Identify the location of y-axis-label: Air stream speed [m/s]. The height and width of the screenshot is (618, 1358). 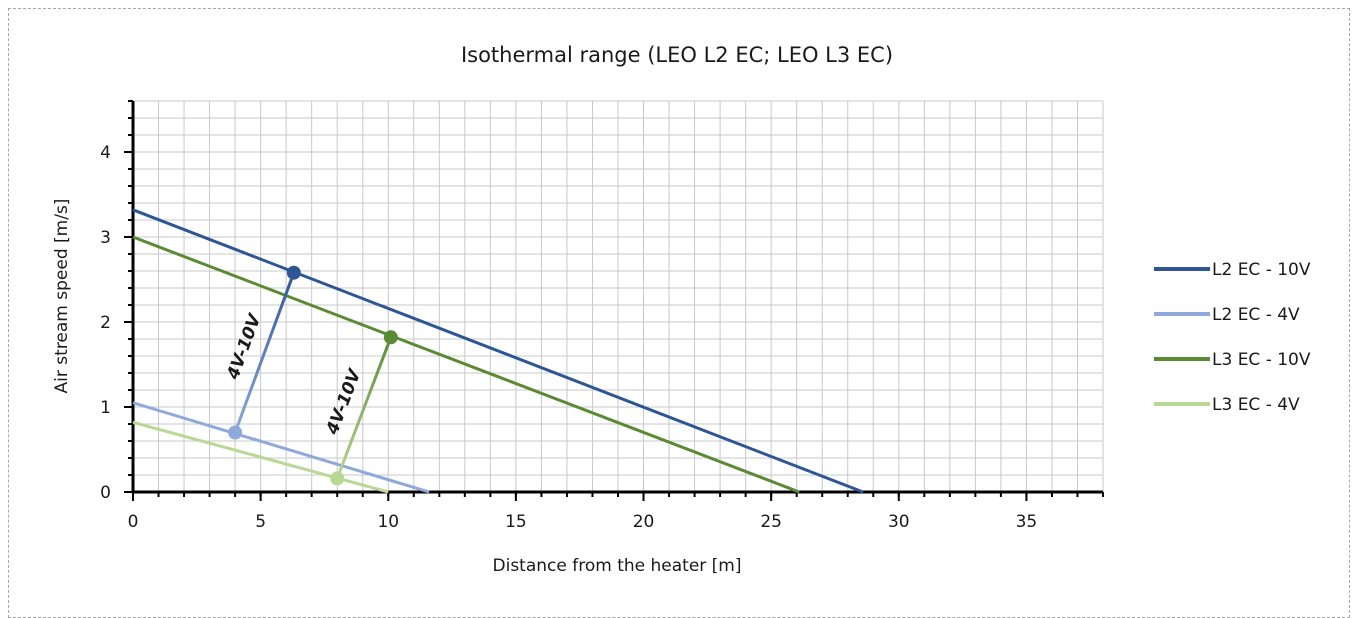
(62, 296).